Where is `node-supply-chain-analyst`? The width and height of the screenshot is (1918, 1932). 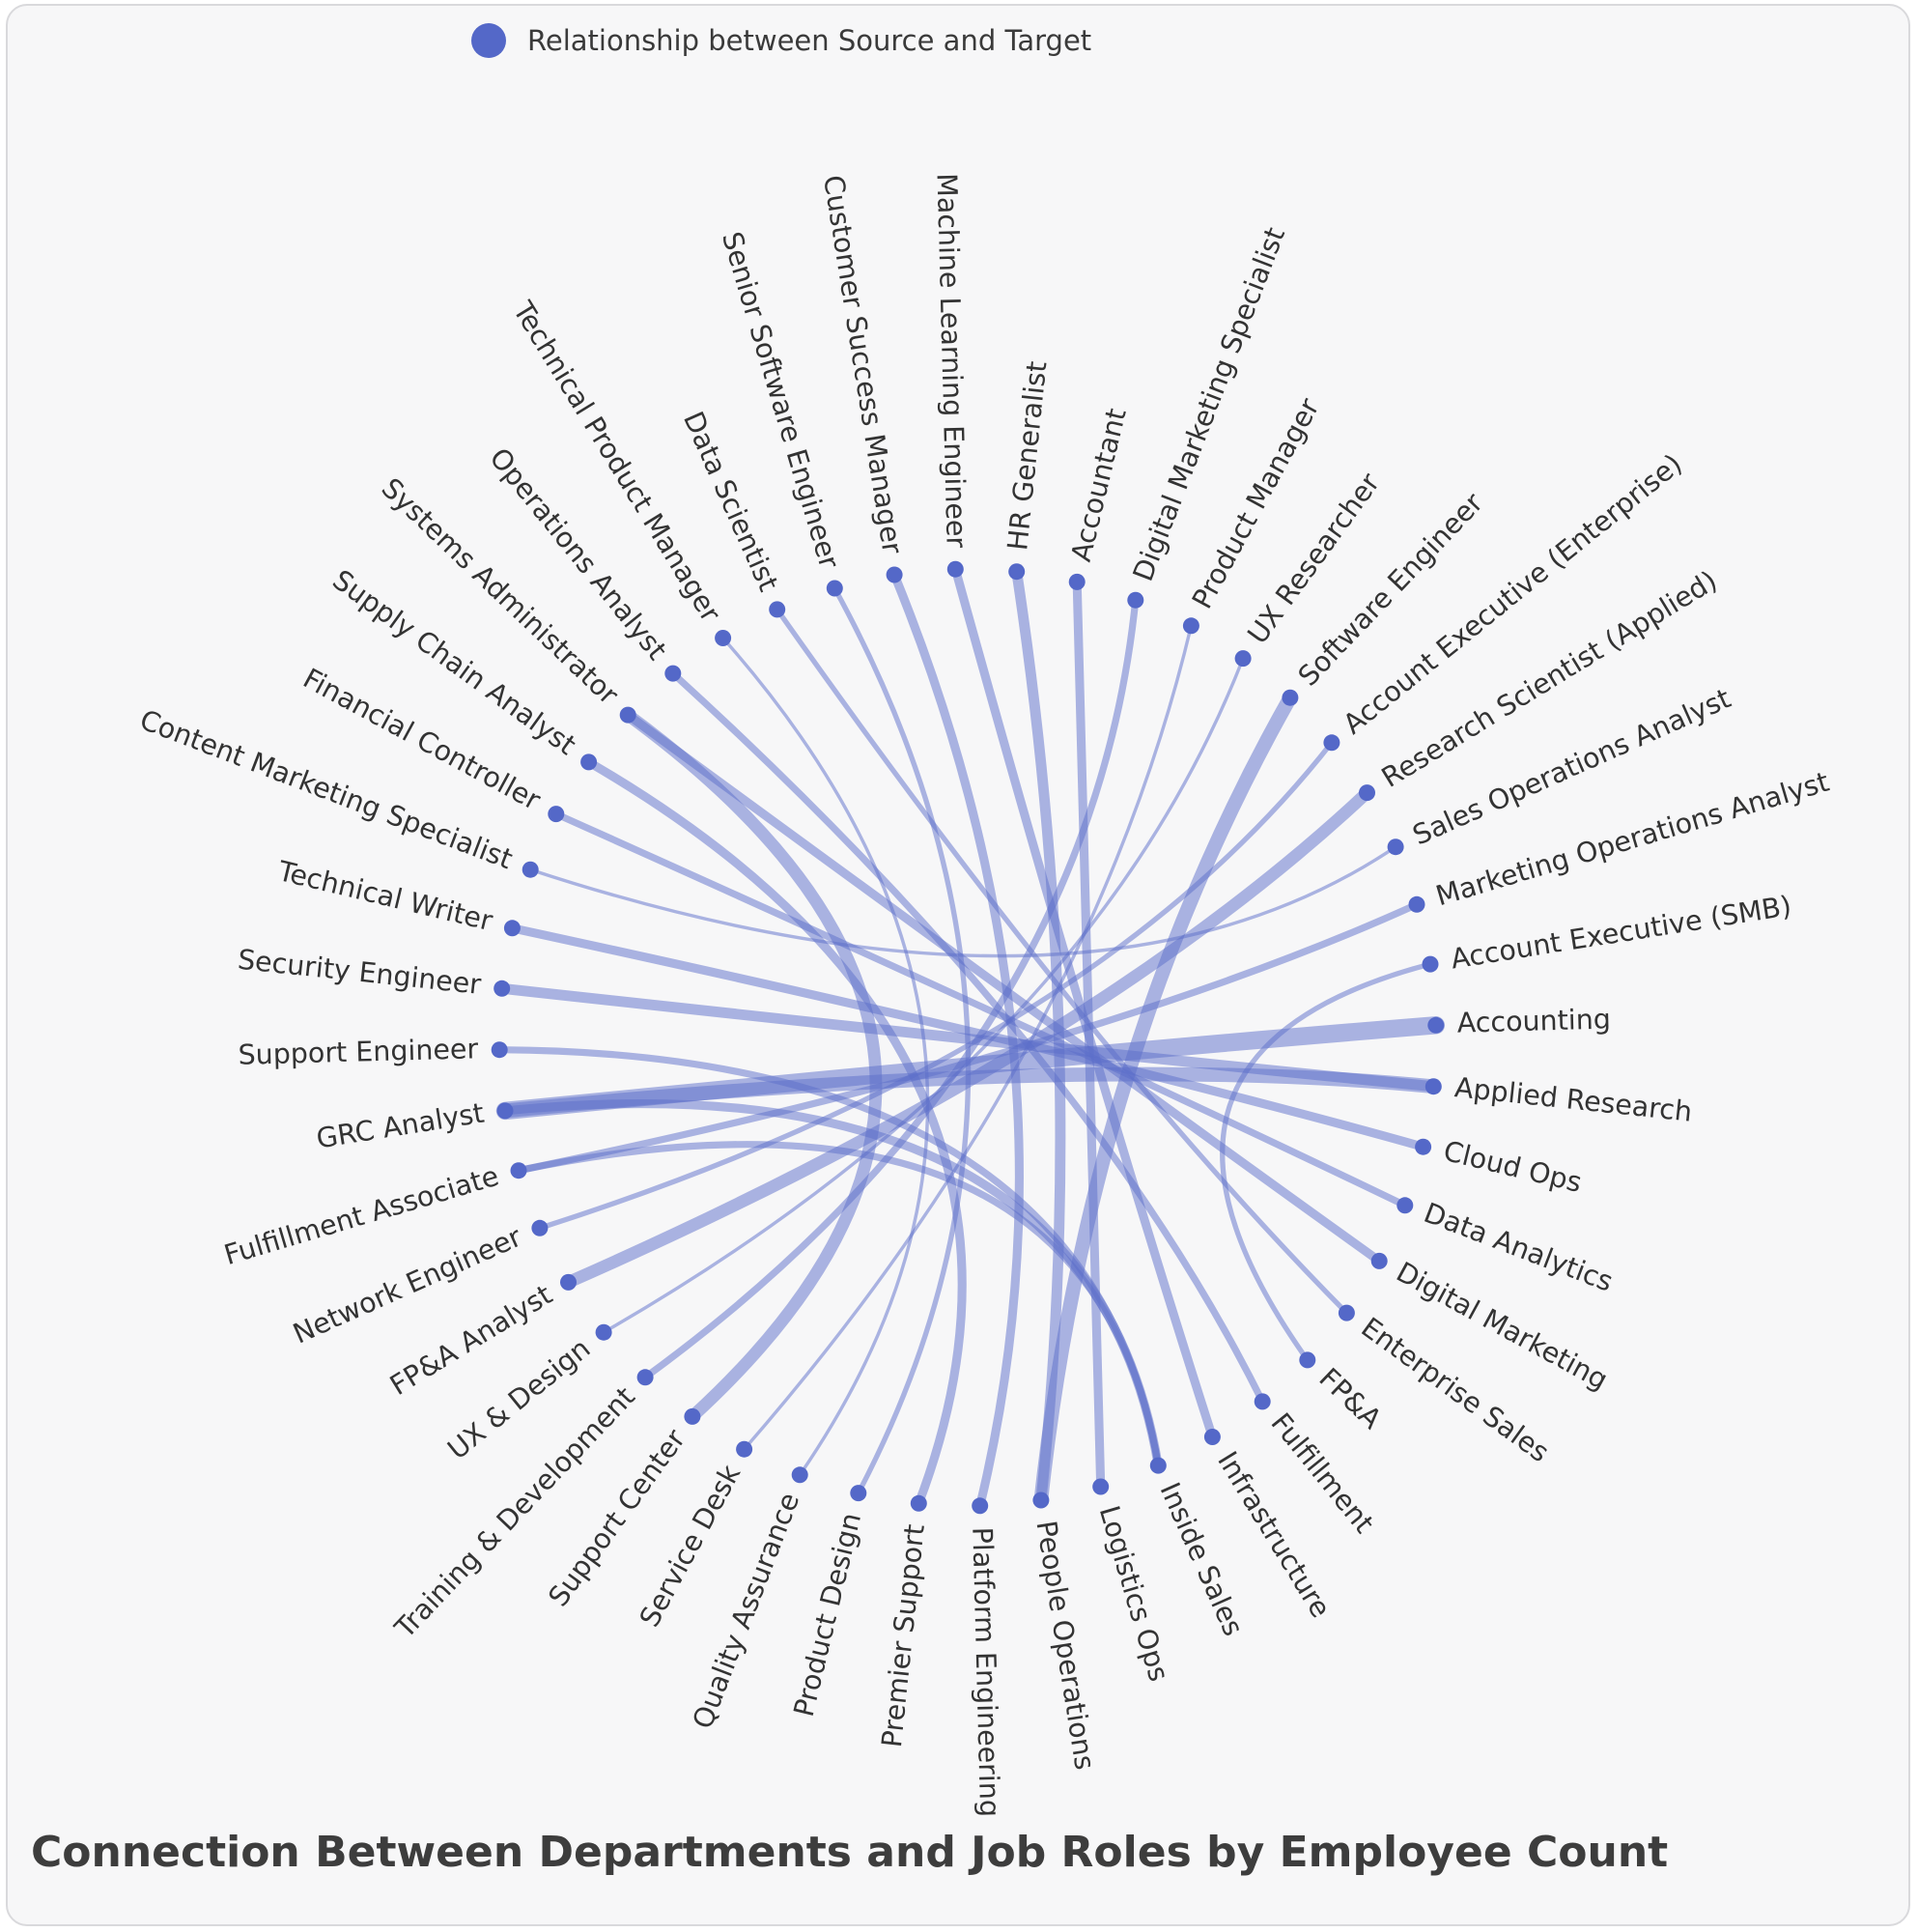
node-supply-chain-analyst is located at coordinates (589, 762).